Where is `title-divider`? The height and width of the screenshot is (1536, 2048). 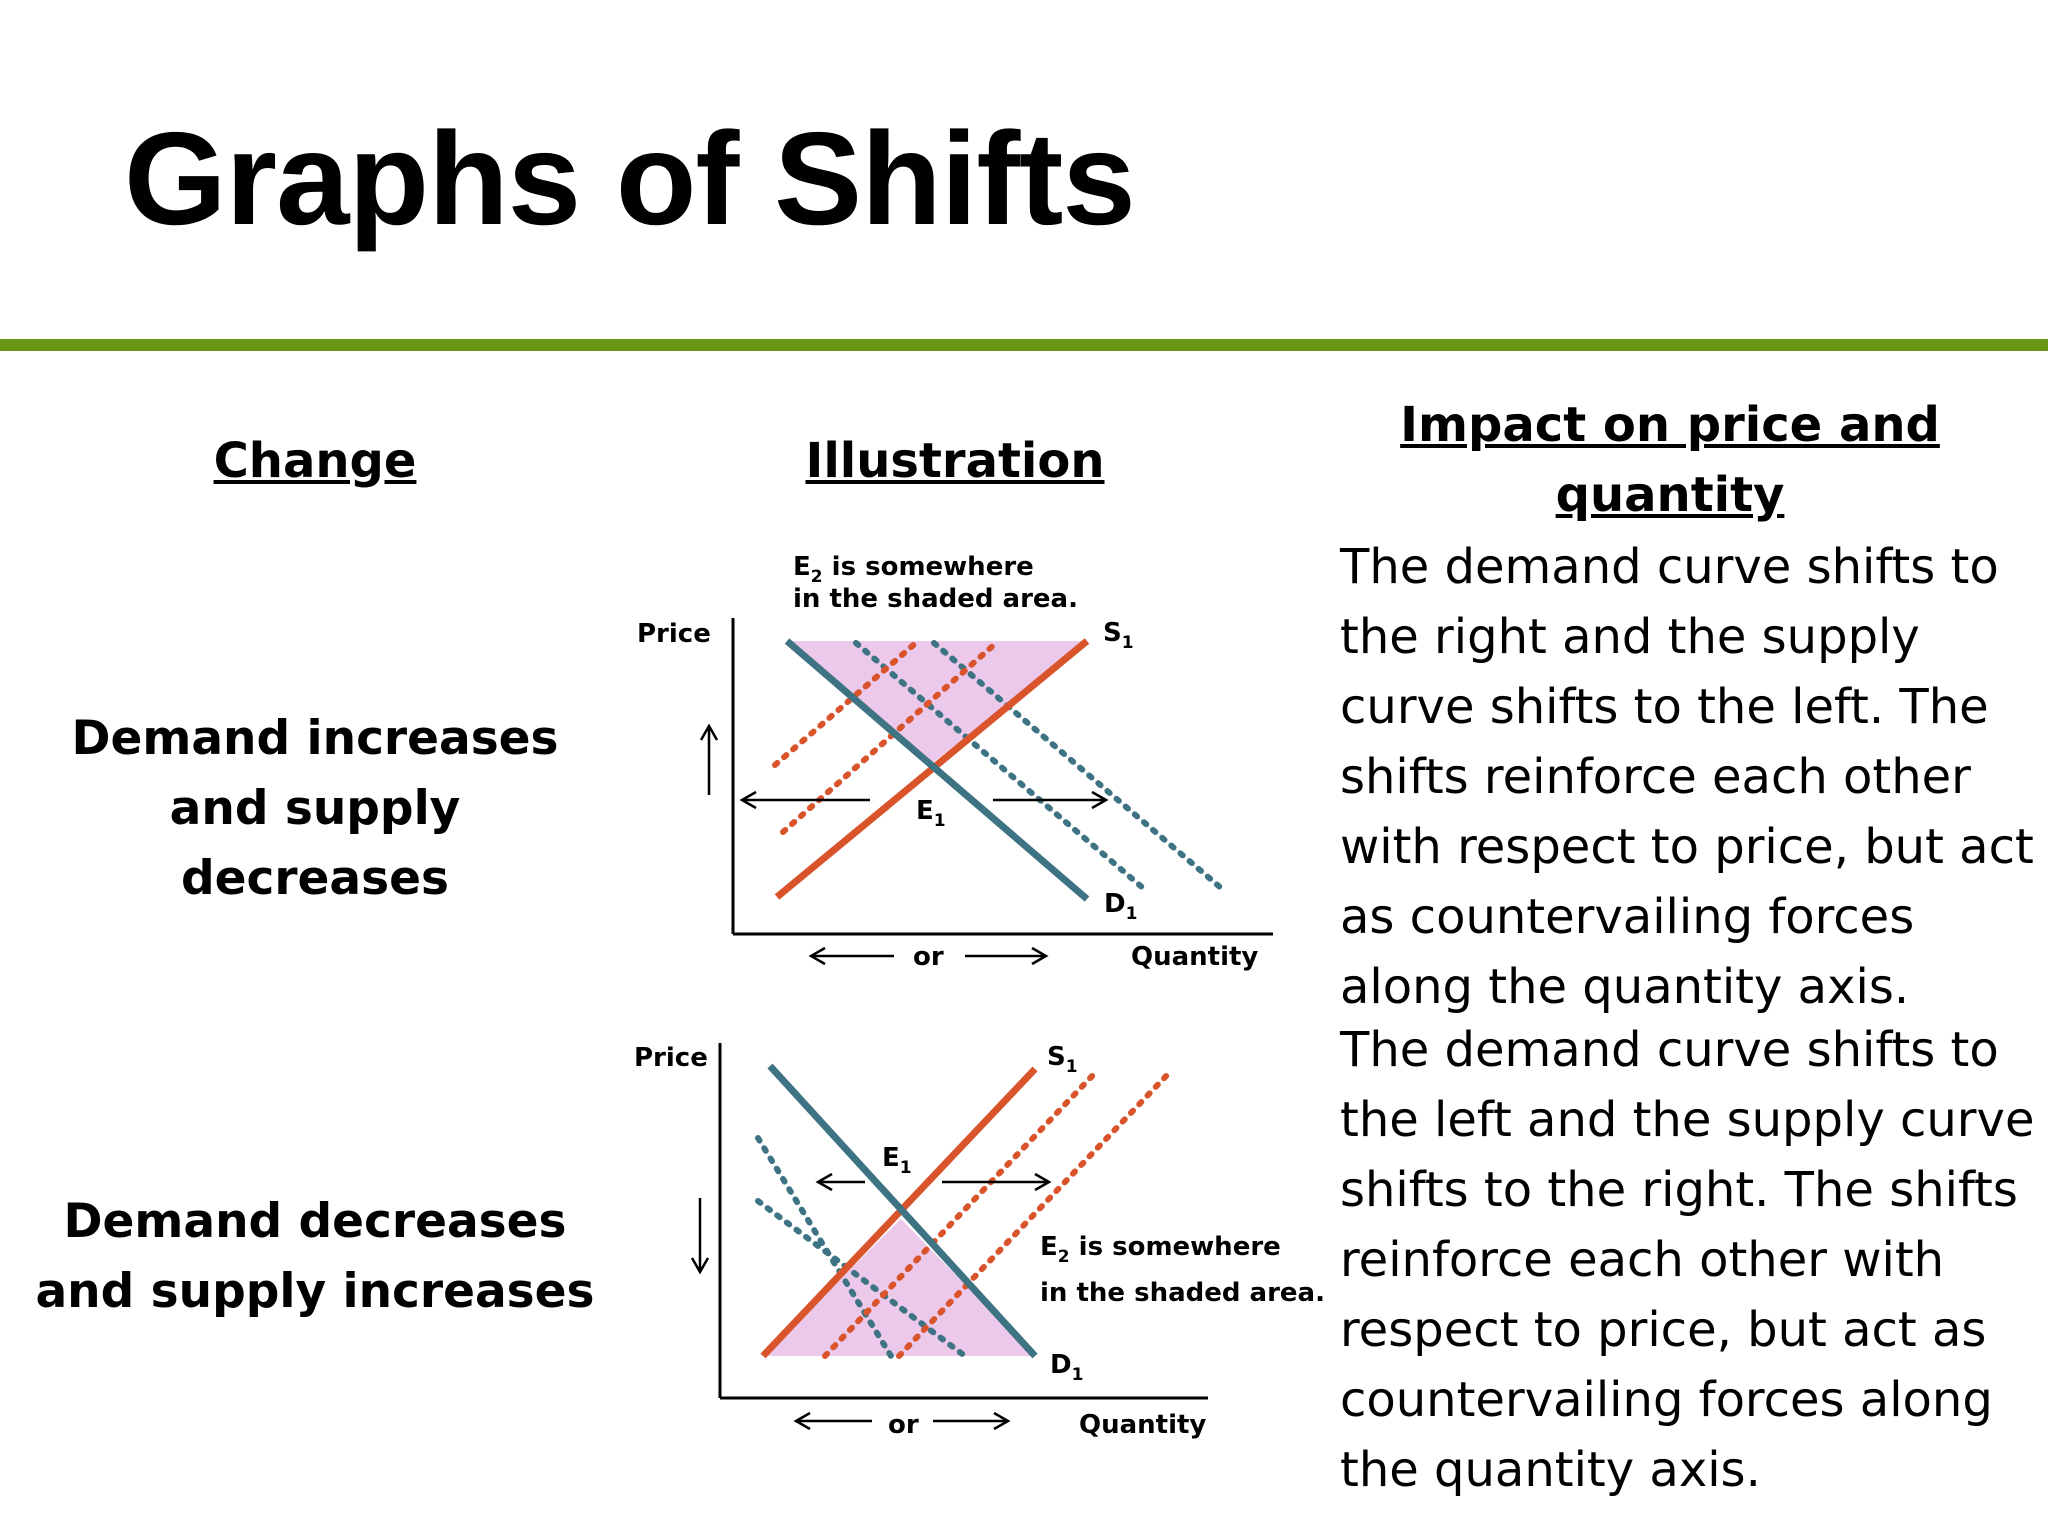 title-divider is located at coordinates (1024, 345).